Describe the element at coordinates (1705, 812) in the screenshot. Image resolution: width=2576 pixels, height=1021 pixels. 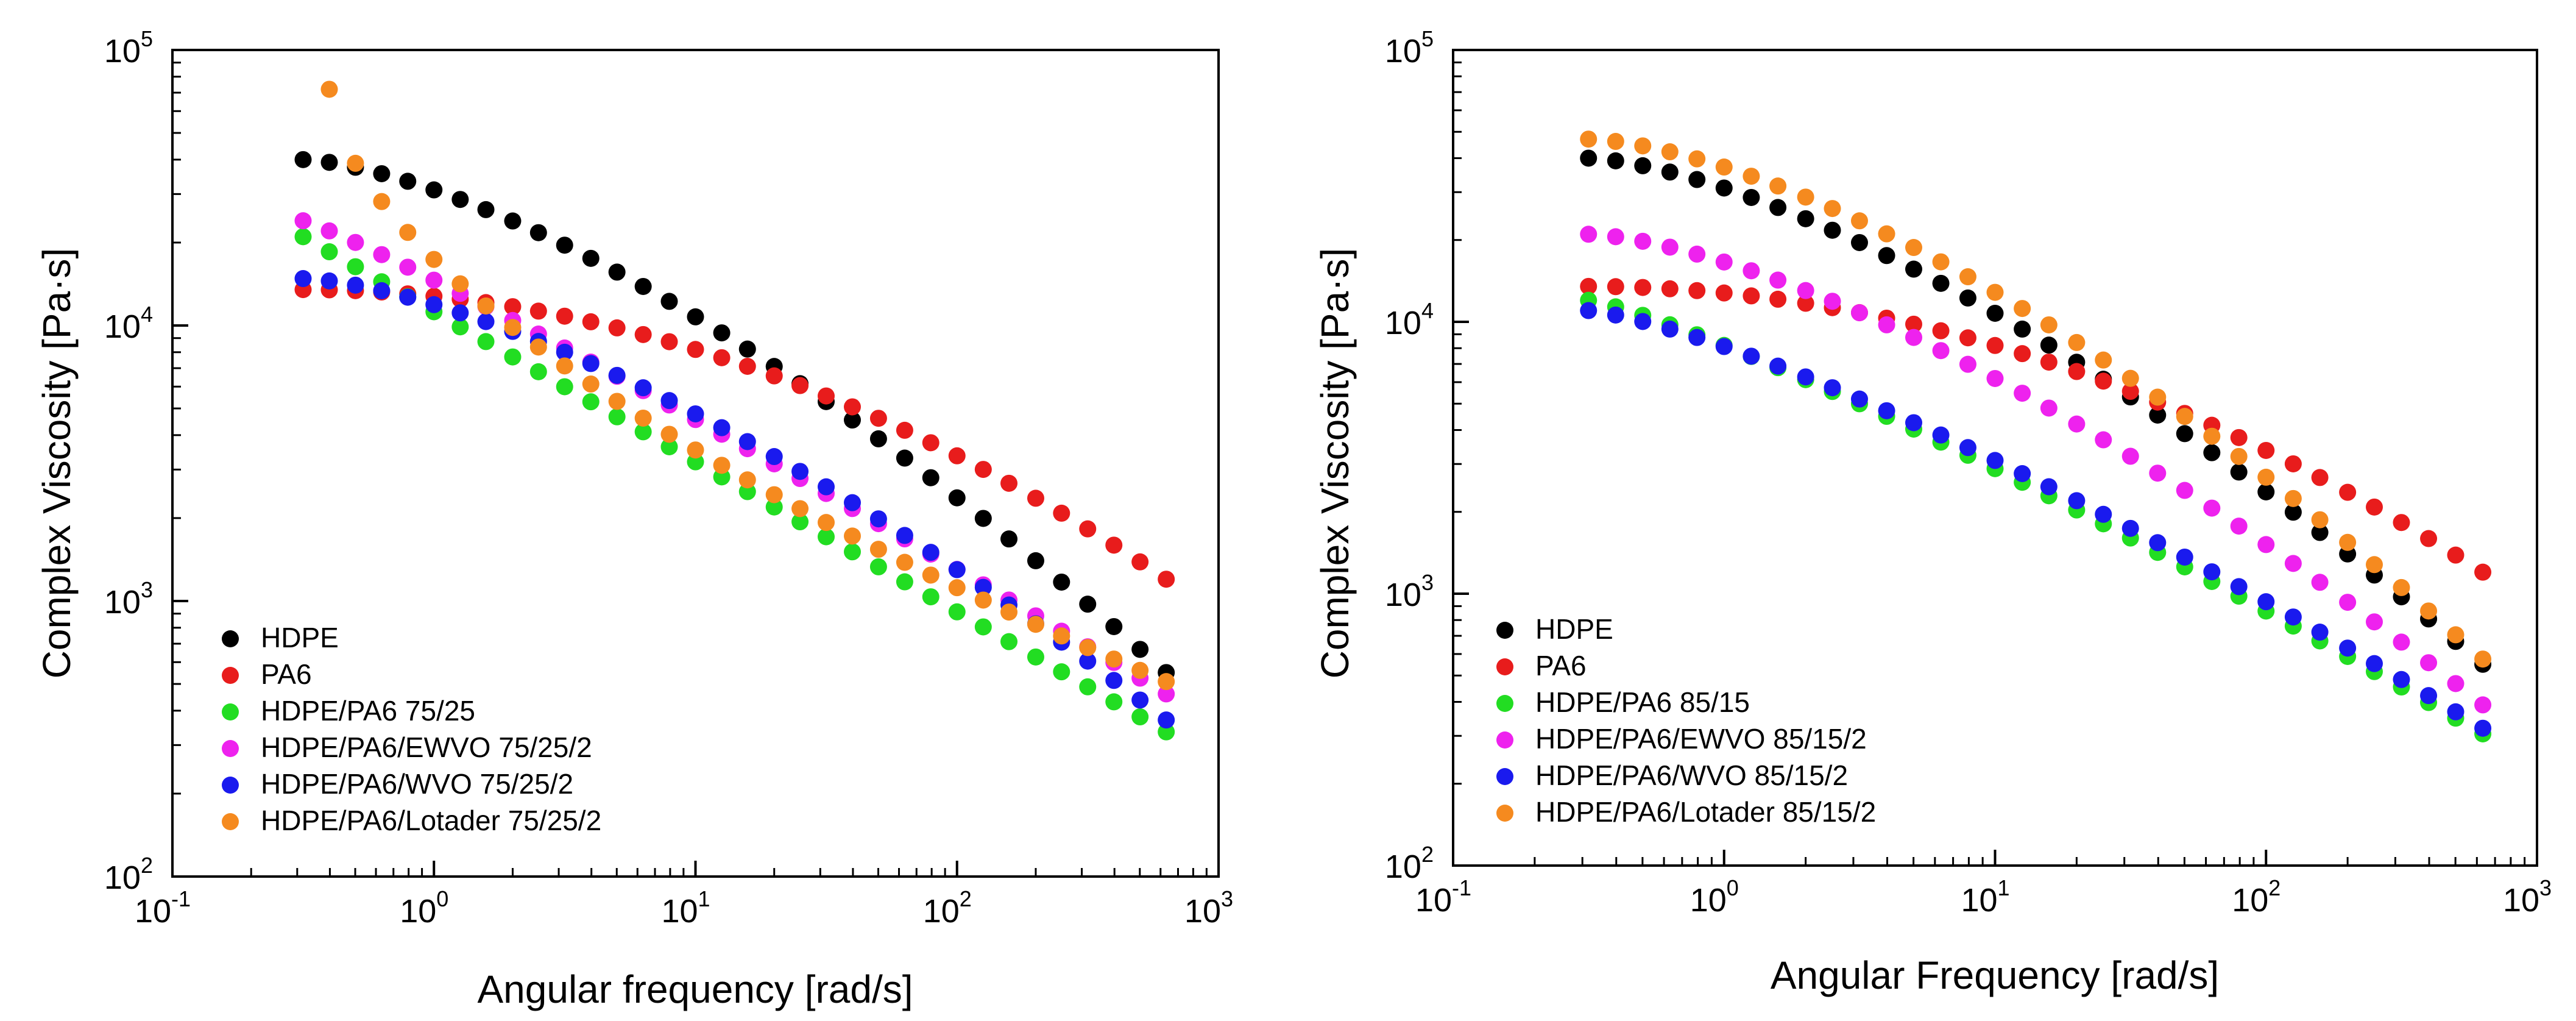
I see `legend-label: HDPE/PA6/Lotader 85/15/2` at that location.